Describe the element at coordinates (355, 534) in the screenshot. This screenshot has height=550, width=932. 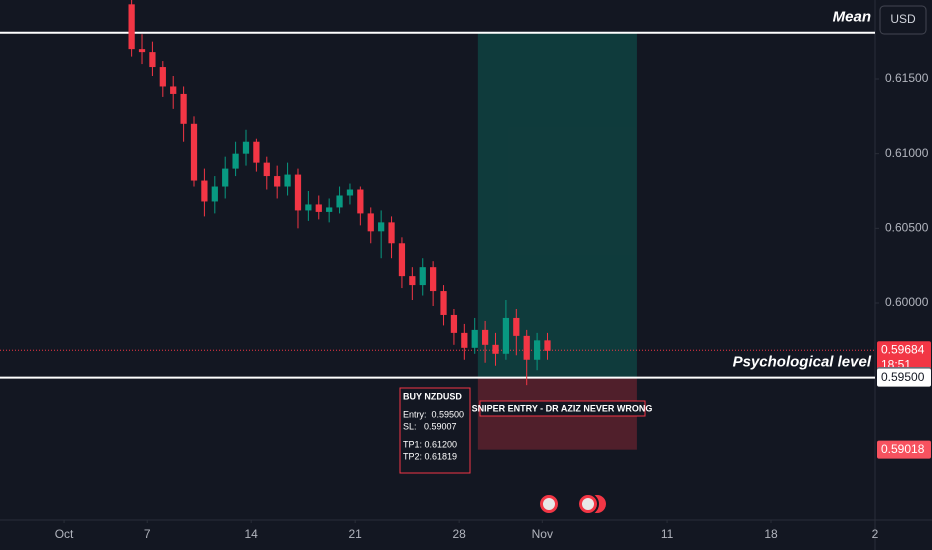
I see `x-tick-label: 21` at that location.